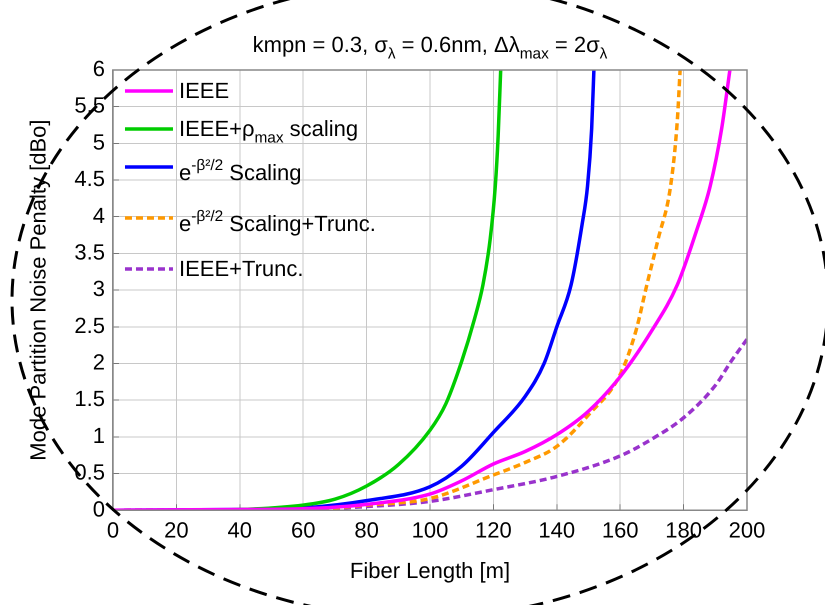 The image size is (825, 605). Describe the element at coordinates (240, 529) in the screenshot. I see `x-tick-label: 40` at that location.